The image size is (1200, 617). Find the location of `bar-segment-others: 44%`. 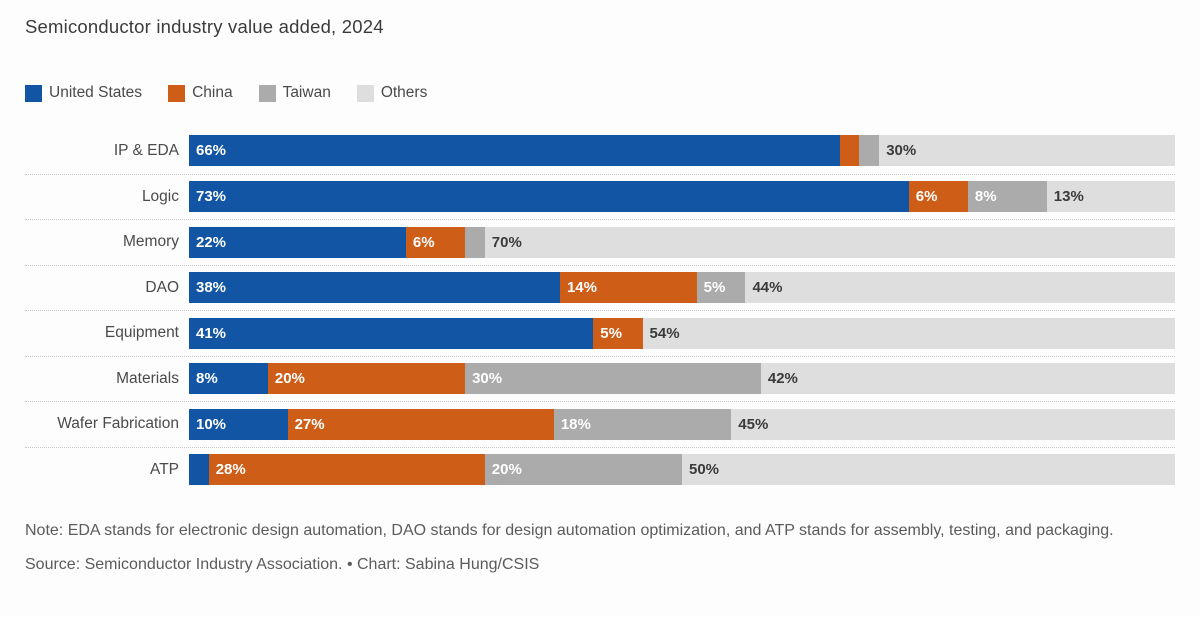

bar-segment-others: 44% is located at coordinates (960, 288).